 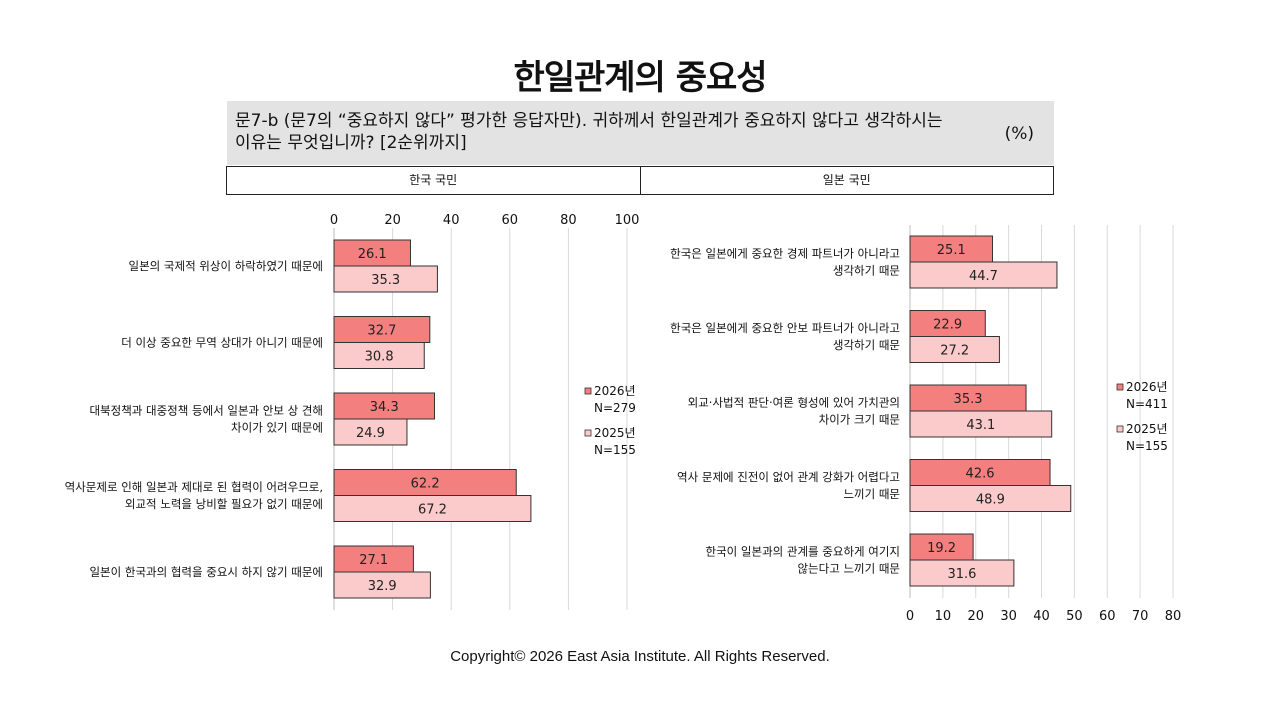 What do you see at coordinates (194, 487) in the screenshot?
I see `korea-category-label: 역사문제로 인해 일본과 제대로 된 협력이 어려우므로,` at bounding box center [194, 487].